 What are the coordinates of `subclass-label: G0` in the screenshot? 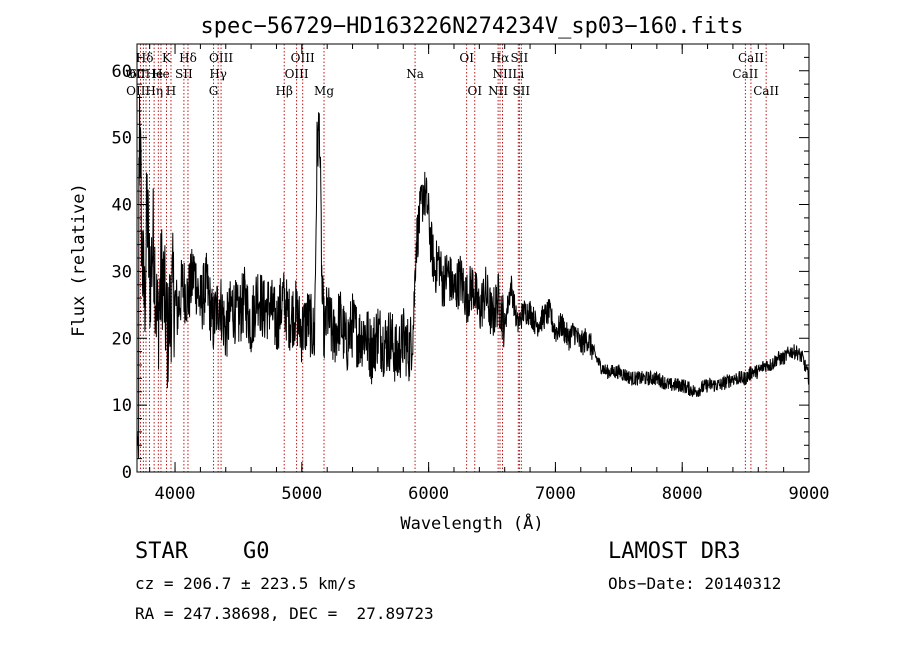 It's located at (256, 551).